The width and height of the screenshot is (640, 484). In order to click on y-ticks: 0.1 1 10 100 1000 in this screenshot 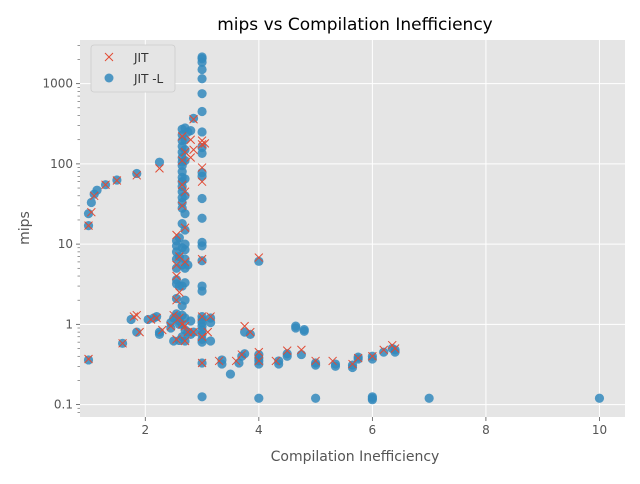, I will do `click(61, 229)`.